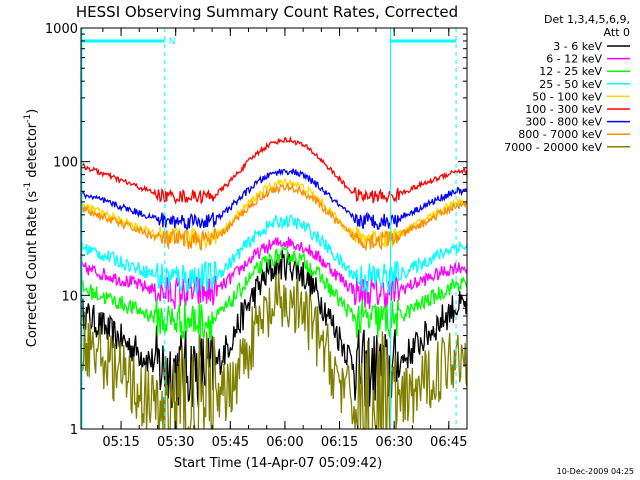 The width and height of the screenshot is (640, 480). Describe the element at coordinates (595, 471) in the screenshot. I see `footer-date: 10-Dec-2009 04:25` at that location.